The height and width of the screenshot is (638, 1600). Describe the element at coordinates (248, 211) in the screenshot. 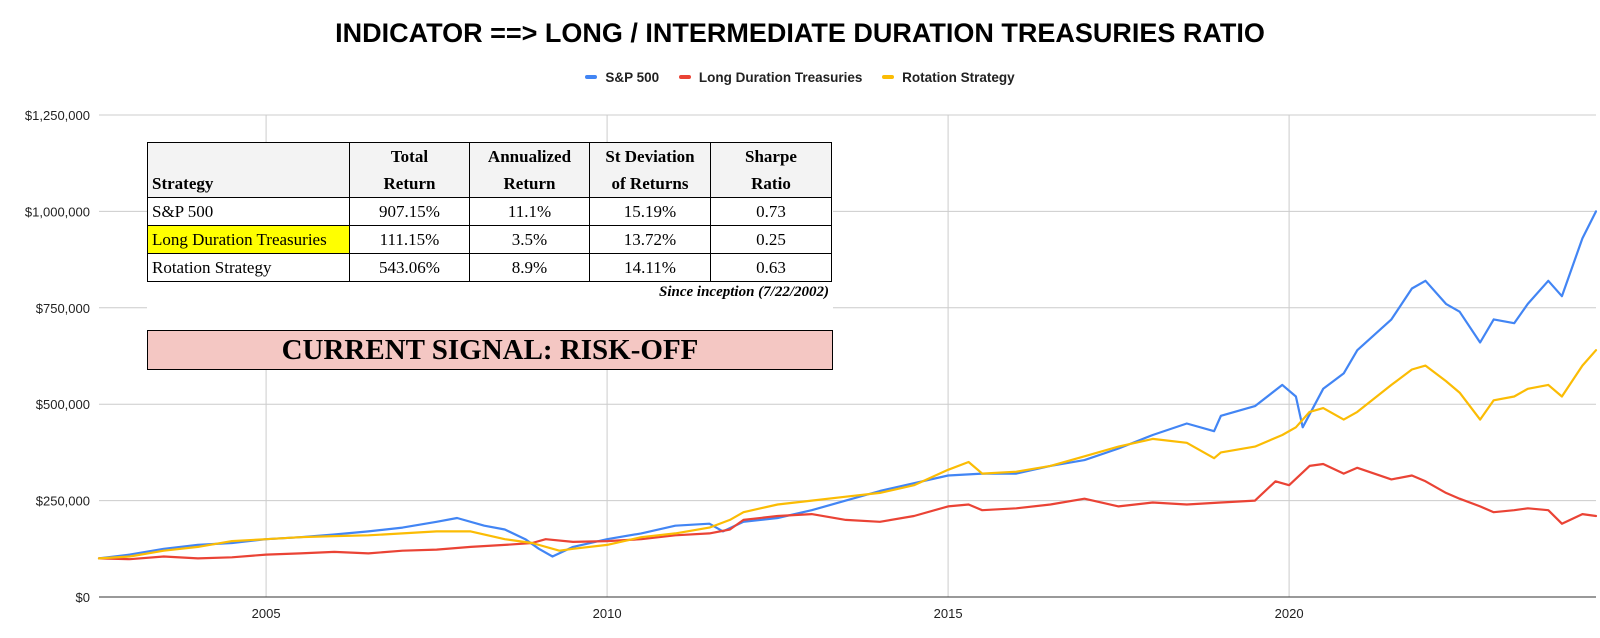

I see `cell-strategy: S&P 500` at that location.